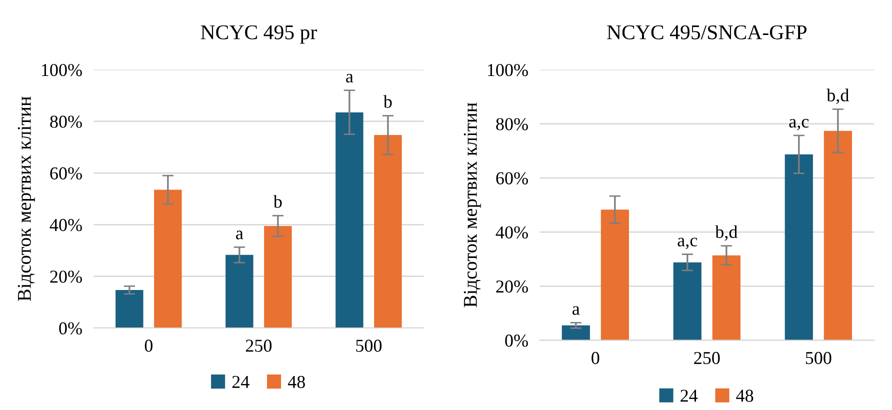 This screenshot has height=410, width=892. I want to click on chart-title: NCYC 495 pr, so click(258, 34).